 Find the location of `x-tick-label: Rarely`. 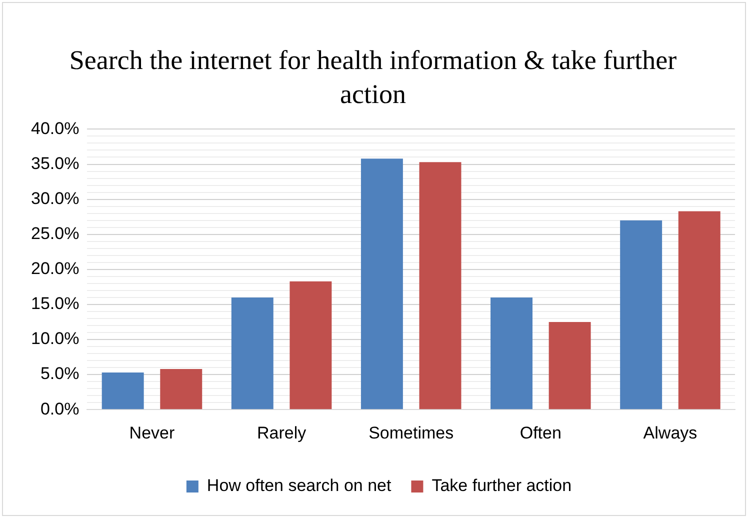

x-tick-label: Rarely is located at coordinates (281, 432).